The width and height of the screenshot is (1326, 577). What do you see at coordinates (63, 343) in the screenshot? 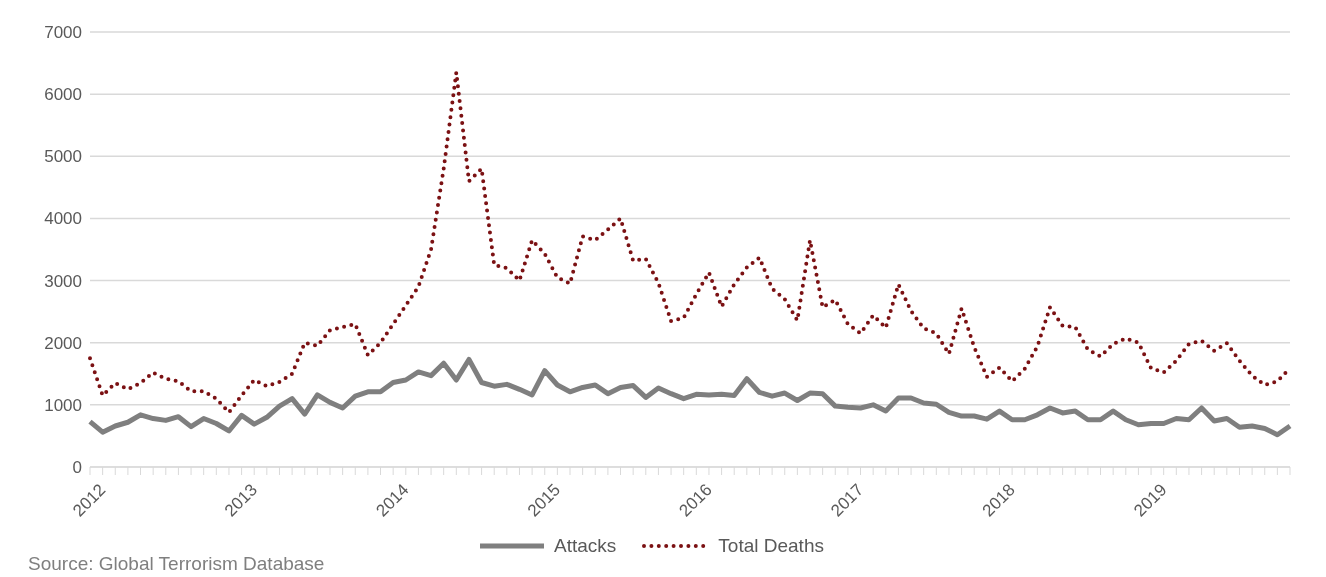
I see `y-tick-label: 2000` at bounding box center [63, 343].